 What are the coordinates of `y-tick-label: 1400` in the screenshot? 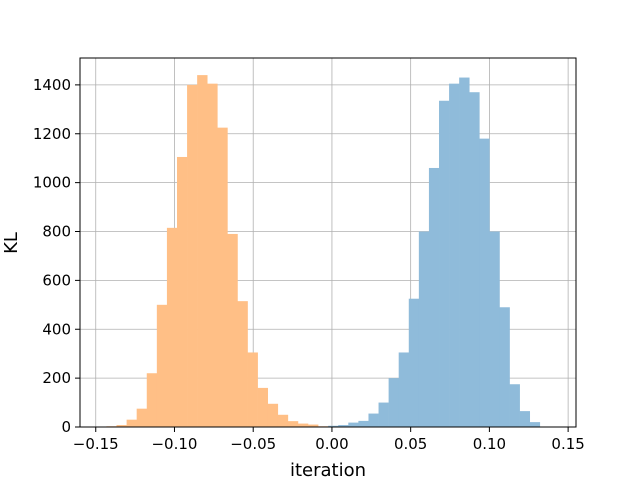 It's located at (52, 85).